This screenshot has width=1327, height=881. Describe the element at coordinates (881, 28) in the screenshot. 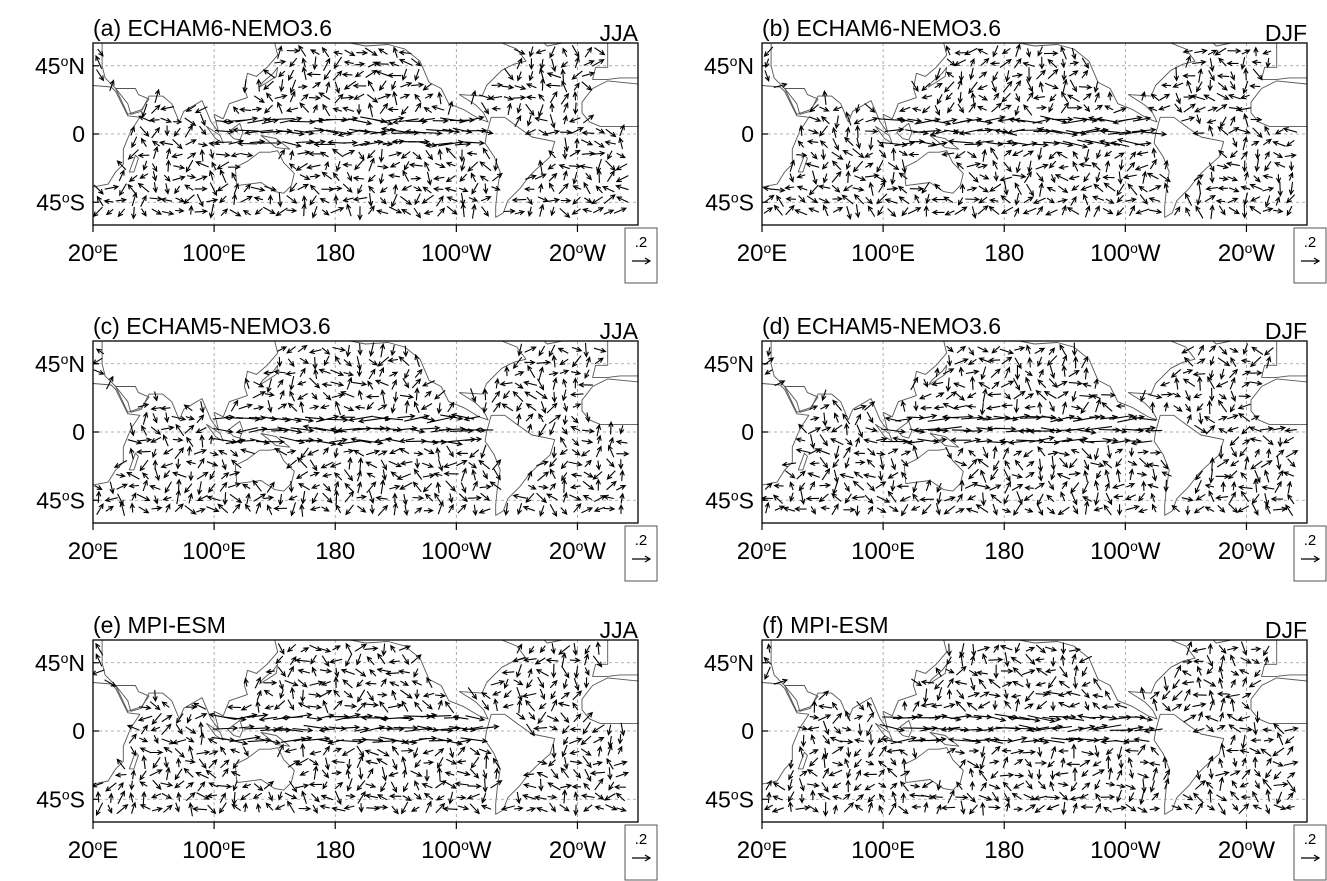

I see `panel-title: (b) ECHAM6-NEMO3.6` at that location.